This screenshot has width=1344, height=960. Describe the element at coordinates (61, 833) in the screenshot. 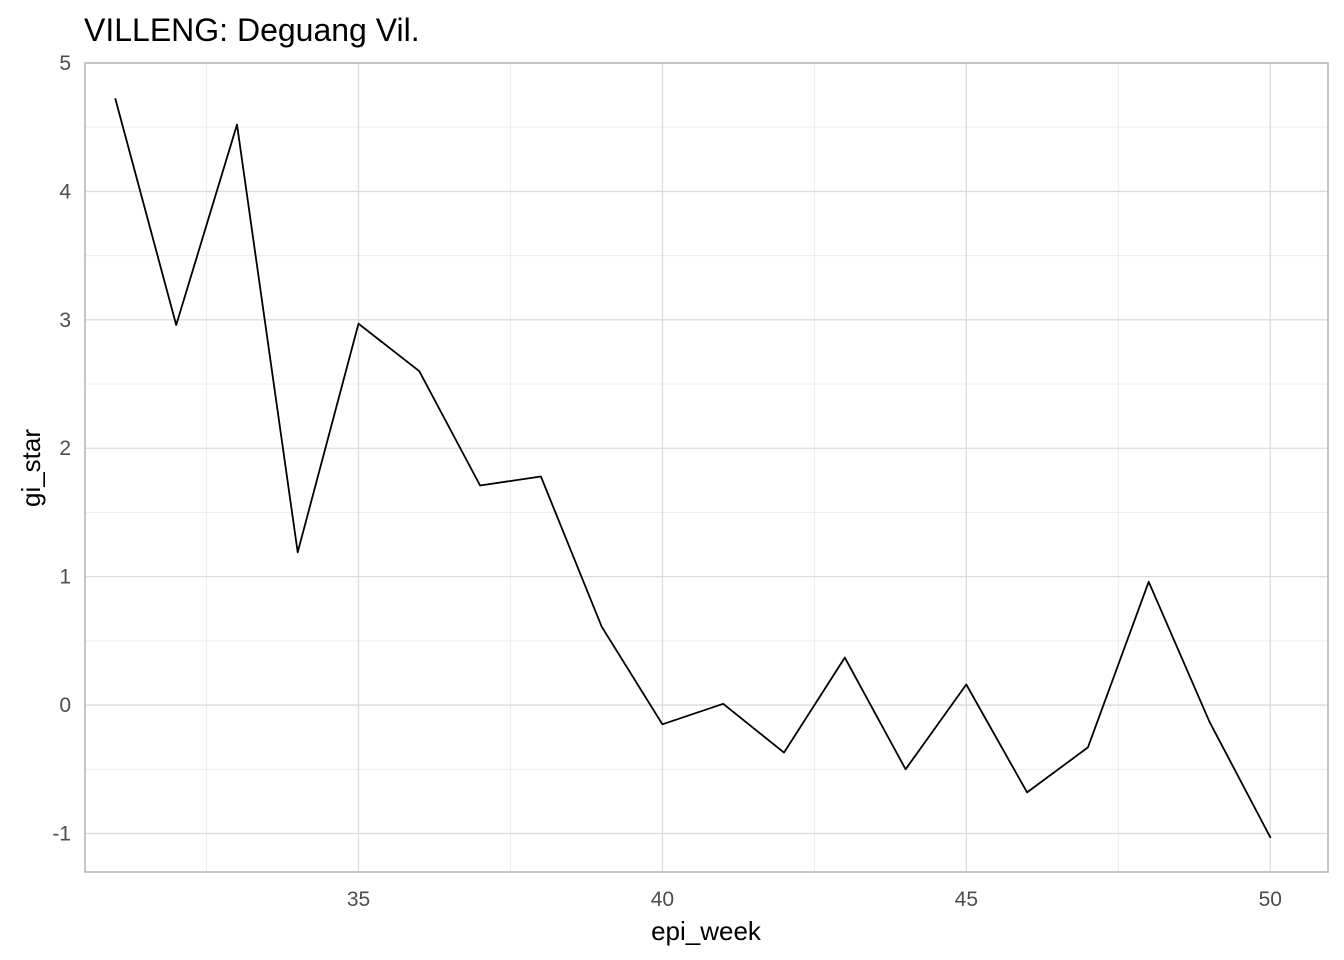

I see `y-tick-label: -1` at that location.